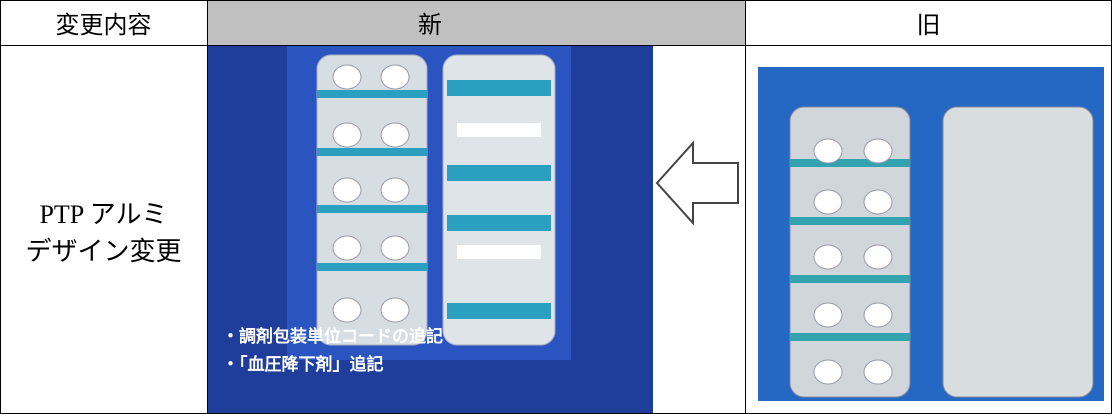 This screenshot has height=414, width=1112. I want to click on header-cell: 旧, so click(928, 22).